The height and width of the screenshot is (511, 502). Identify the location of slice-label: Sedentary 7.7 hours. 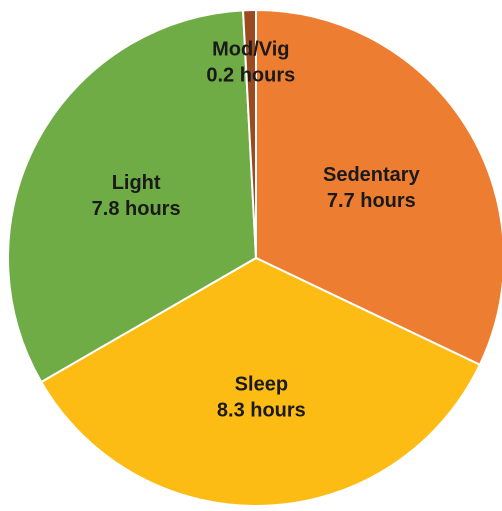
(372, 188).